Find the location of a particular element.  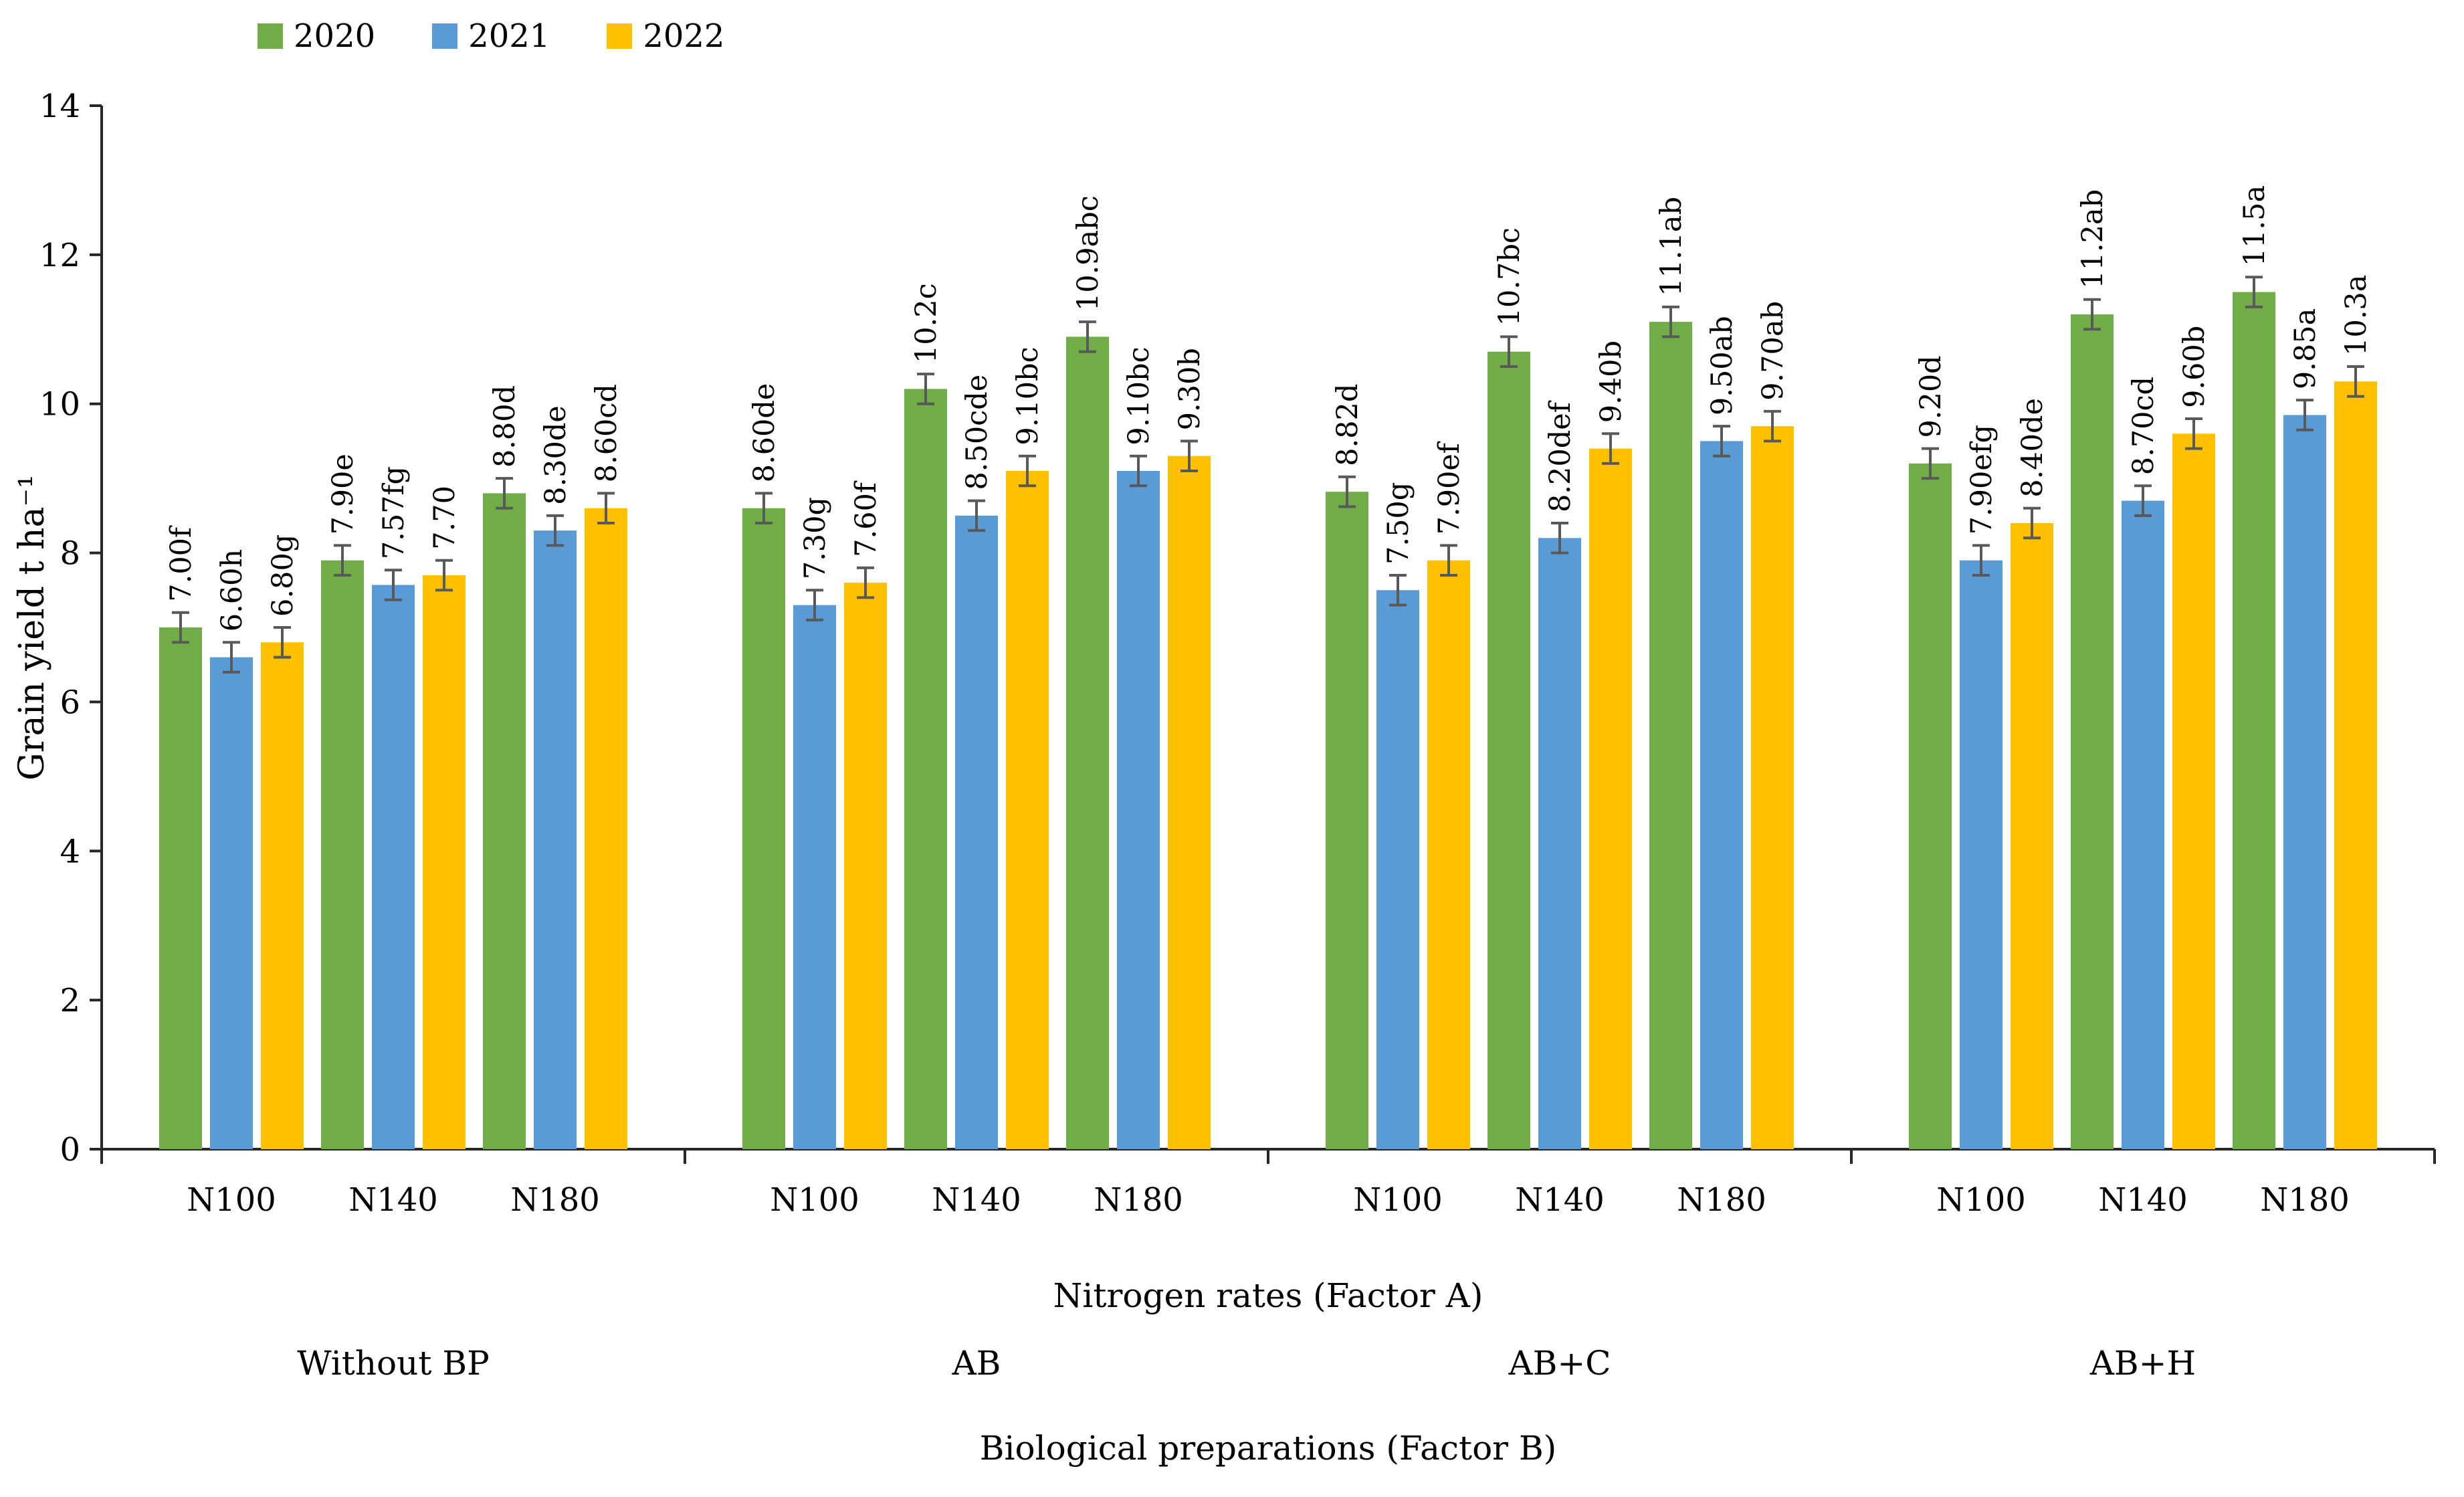

bar-value-label: 8.70cd is located at coordinates (2143, 426).